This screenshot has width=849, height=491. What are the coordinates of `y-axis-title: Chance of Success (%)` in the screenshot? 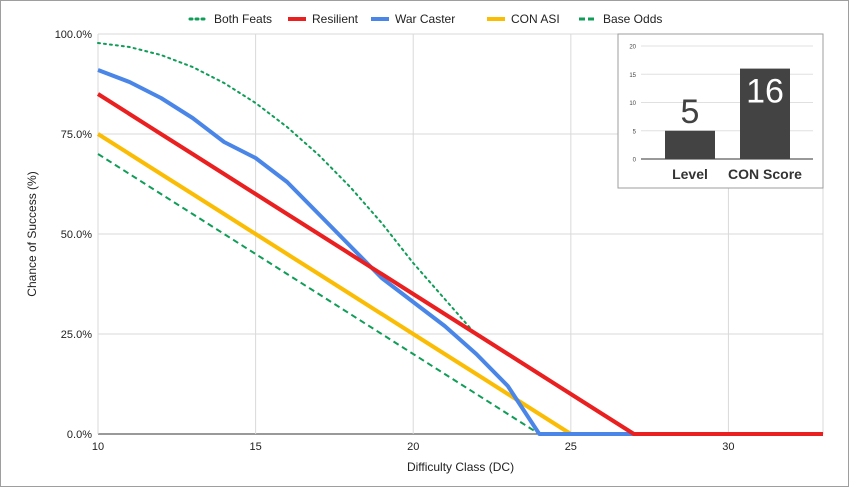 It's located at (32, 233).